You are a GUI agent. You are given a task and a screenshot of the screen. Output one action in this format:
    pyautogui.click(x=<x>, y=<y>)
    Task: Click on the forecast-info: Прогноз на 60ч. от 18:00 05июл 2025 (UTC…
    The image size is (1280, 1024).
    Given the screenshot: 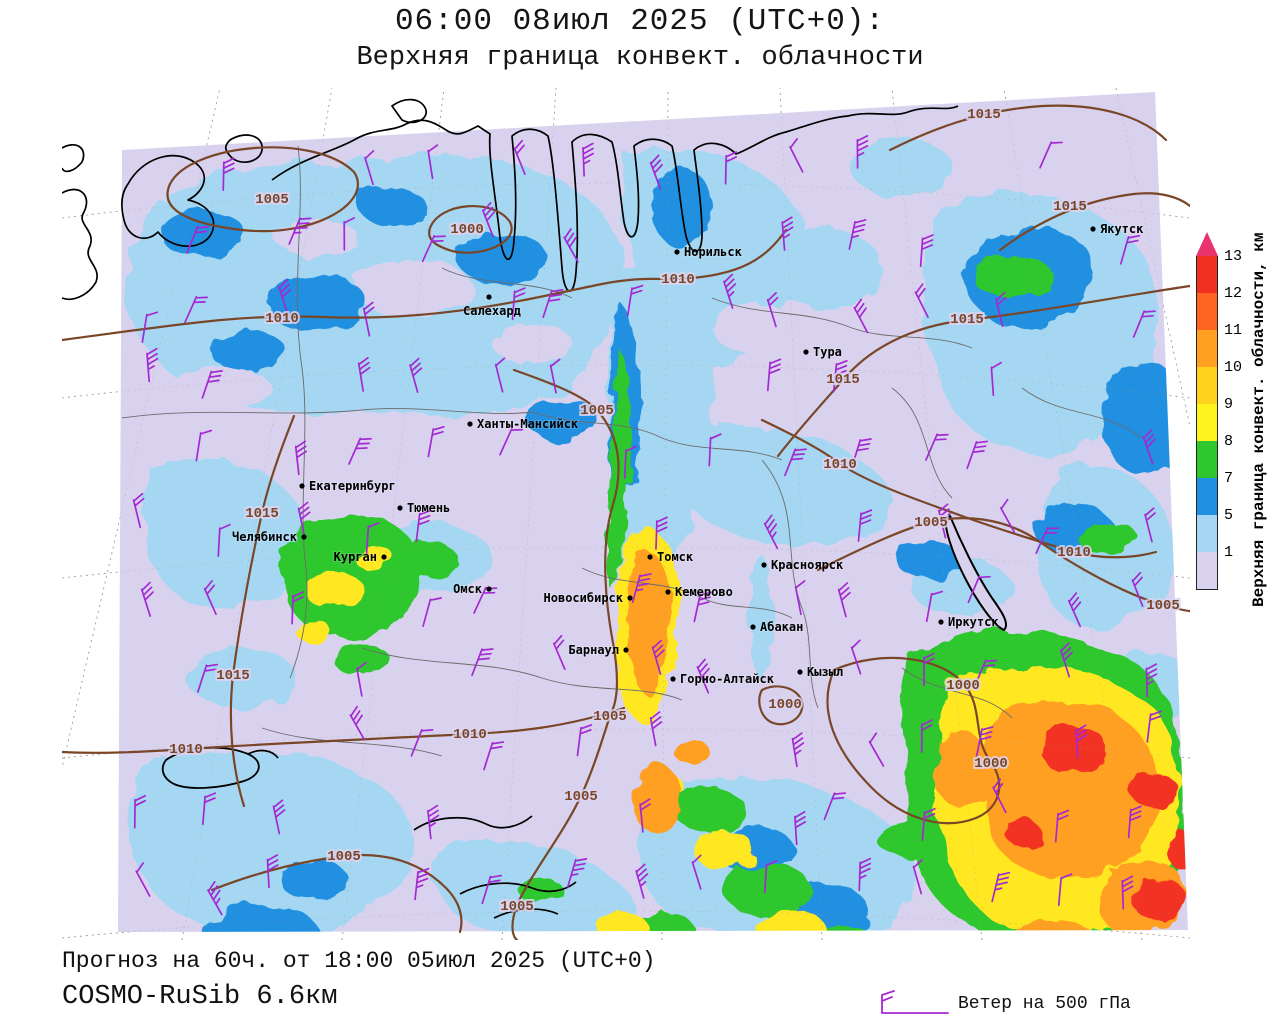 What is the action you would take?
    pyautogui.click(x=359, y=961)
    